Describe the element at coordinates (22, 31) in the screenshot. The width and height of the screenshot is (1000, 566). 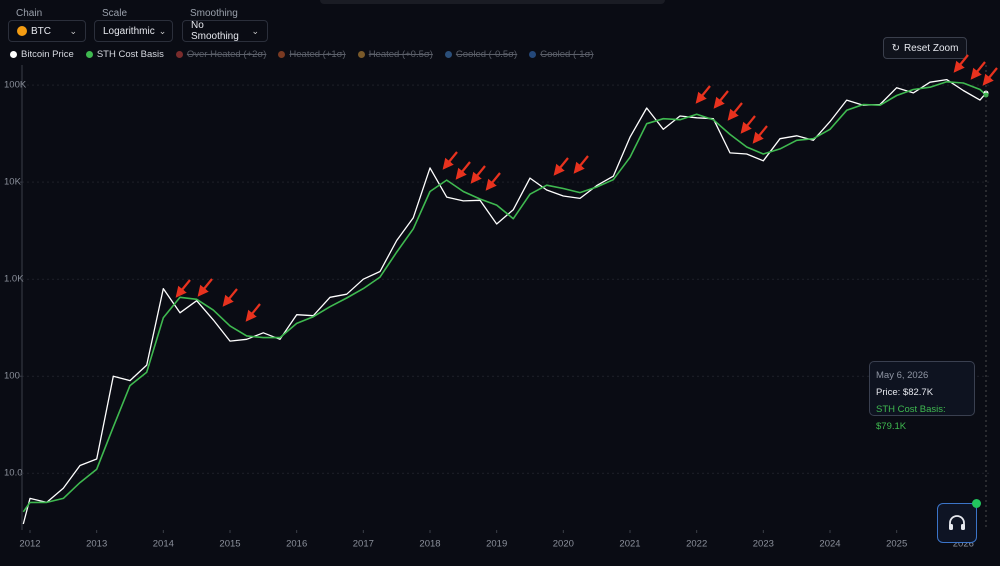
I see `coin-icon` at that location.